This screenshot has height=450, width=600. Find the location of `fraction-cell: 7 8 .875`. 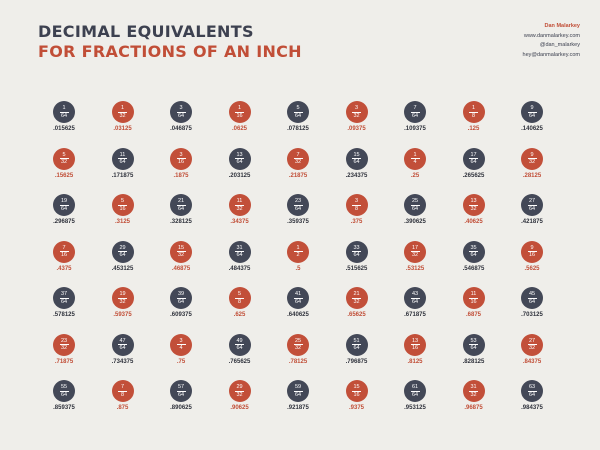

fraction-cell: 7 8 .875 is located at coordinates (123, 400).